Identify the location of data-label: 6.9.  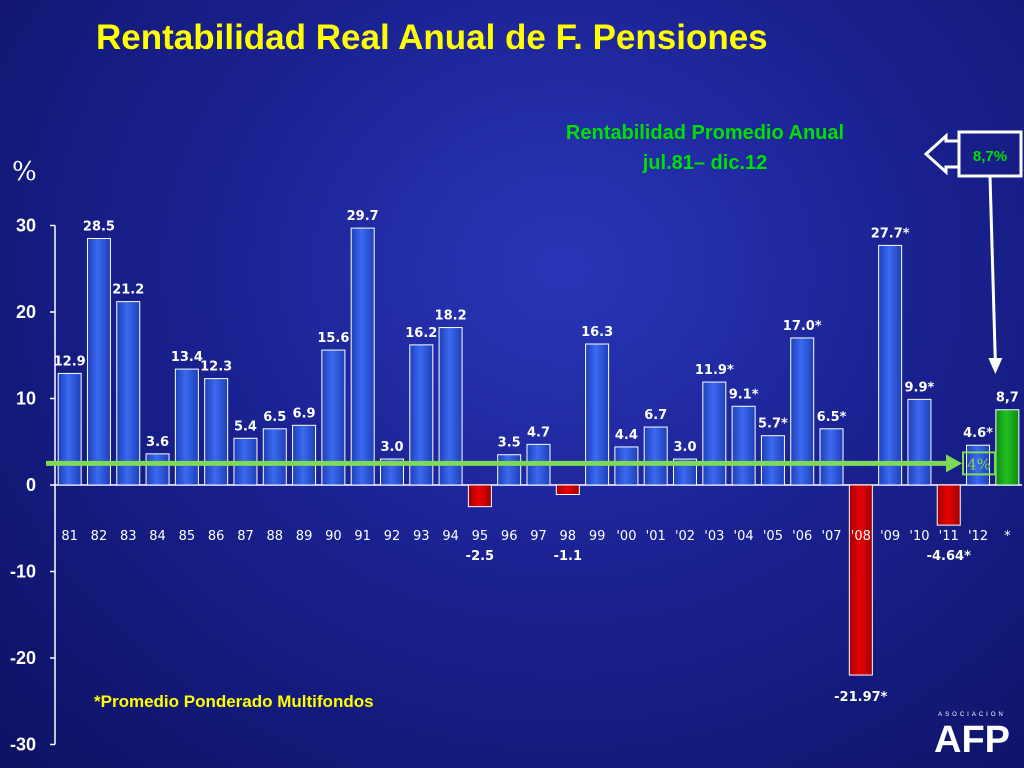
(304, 413).